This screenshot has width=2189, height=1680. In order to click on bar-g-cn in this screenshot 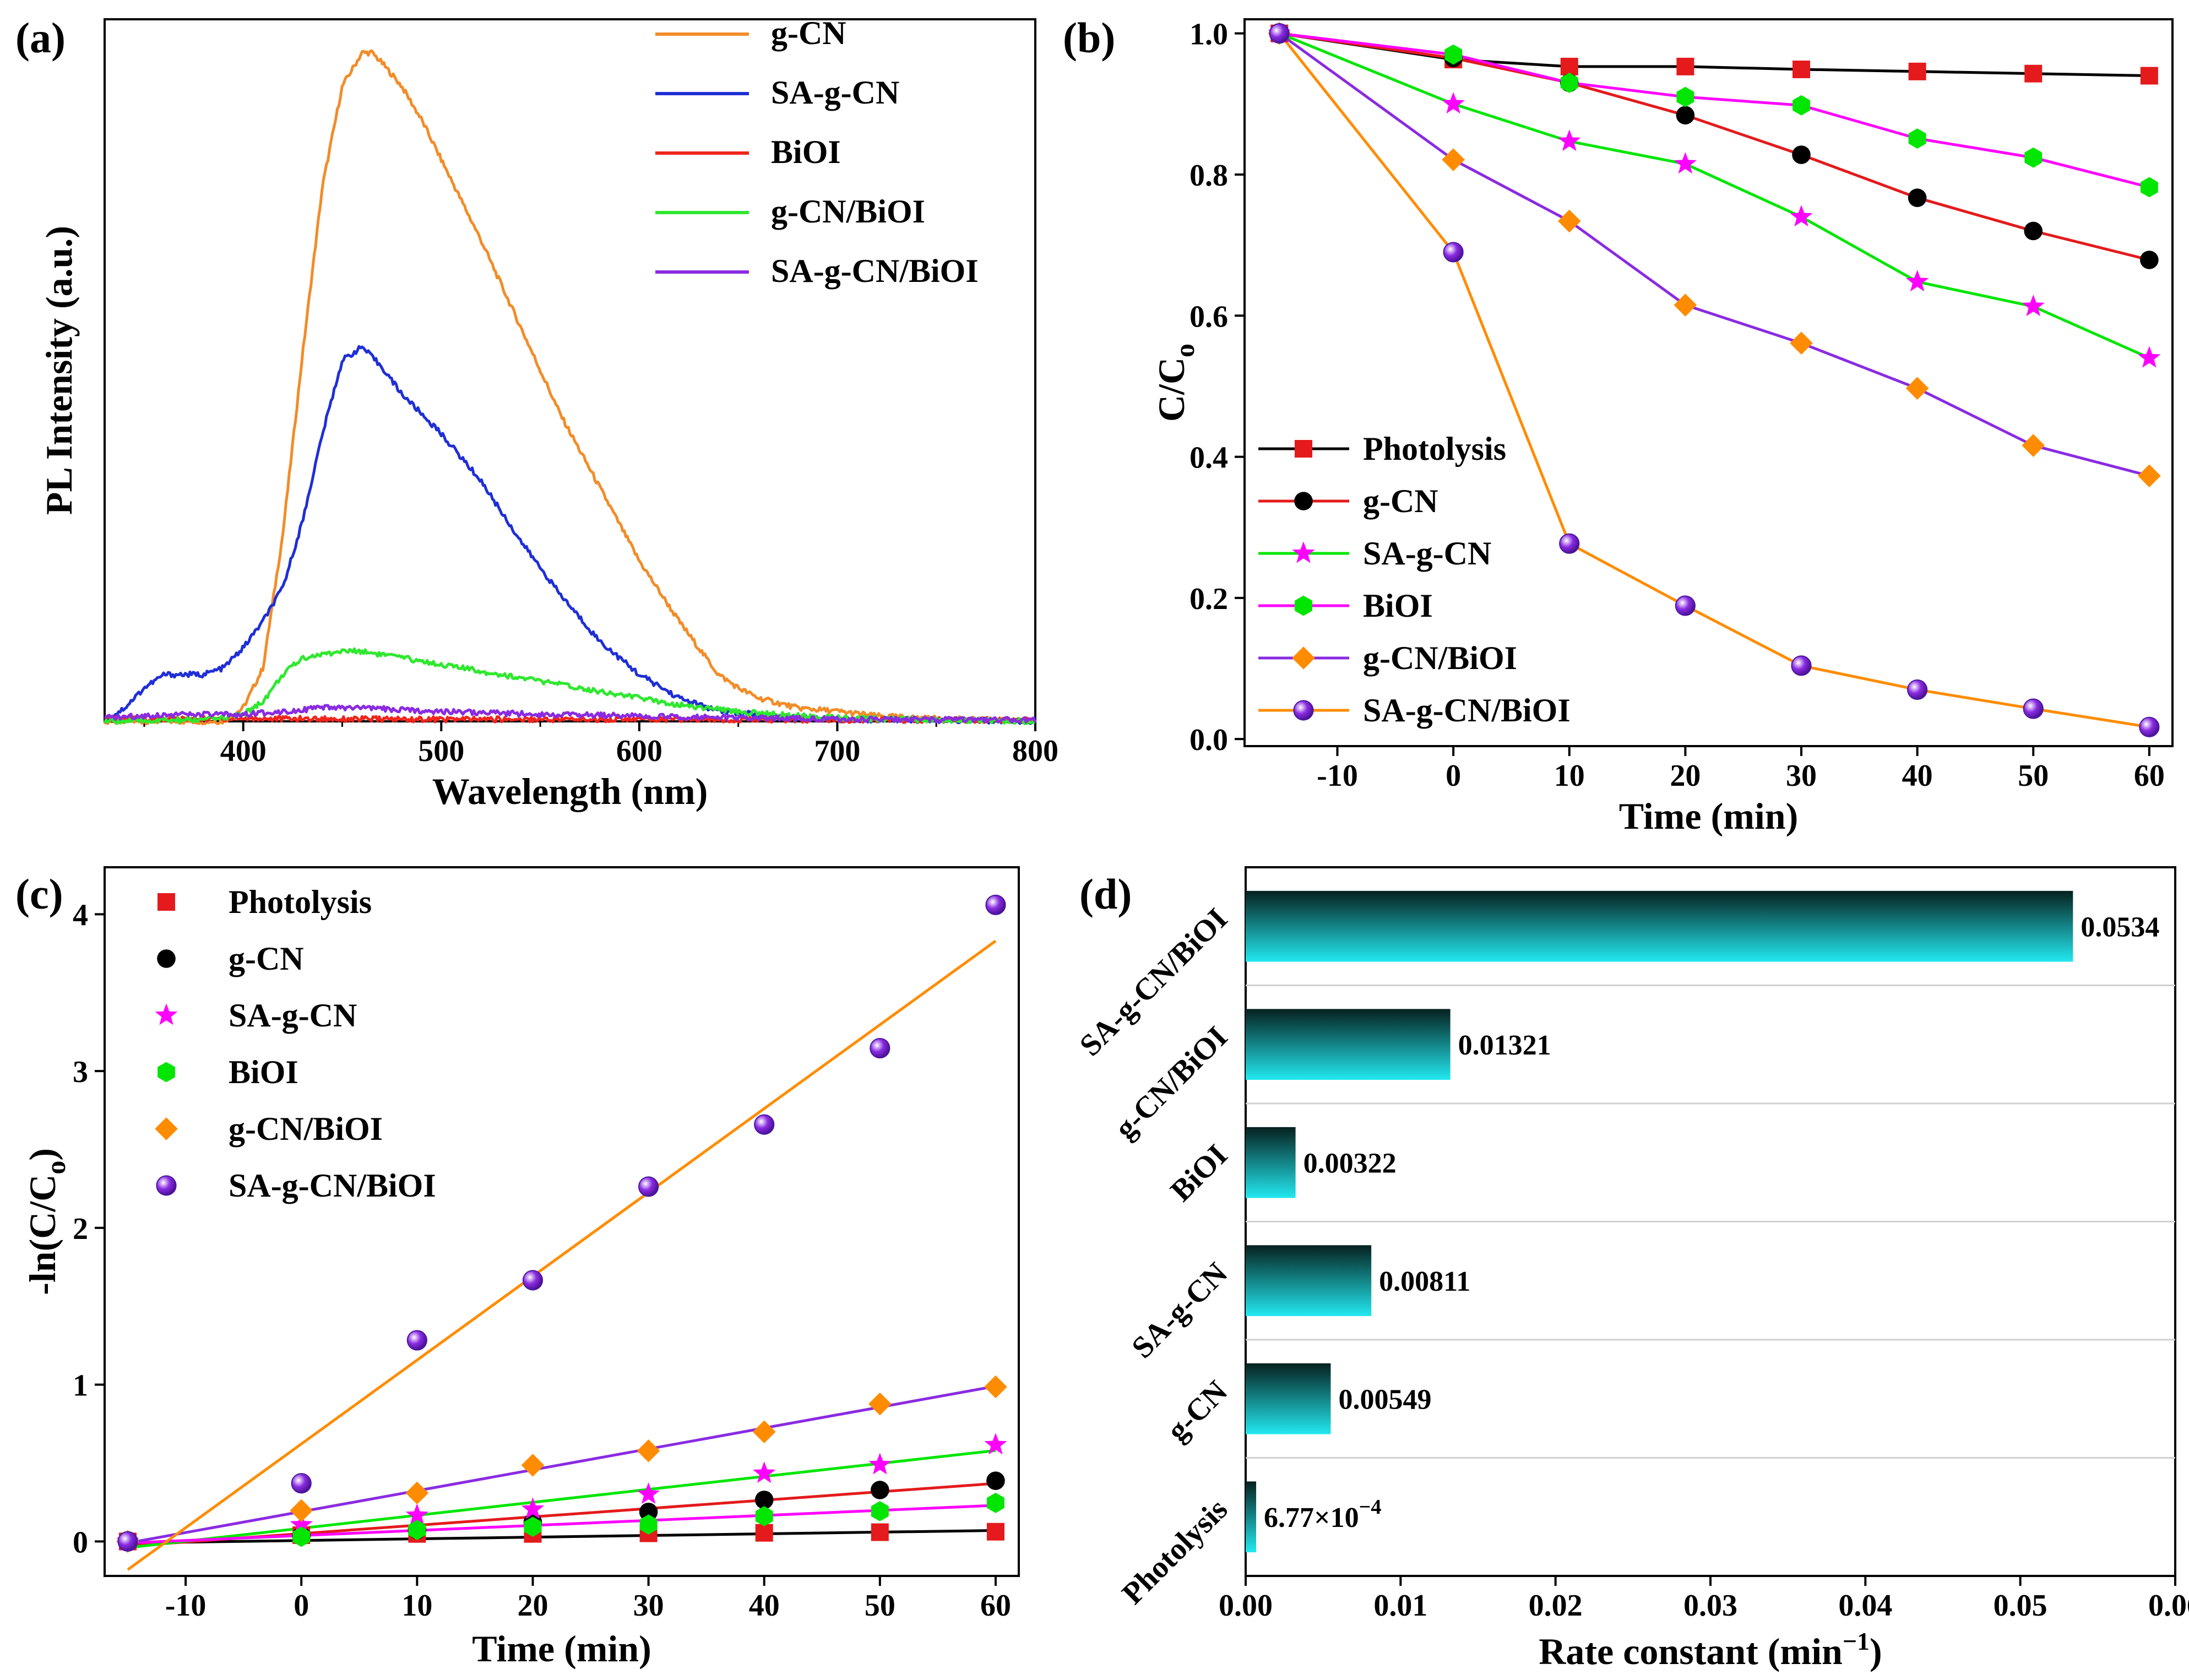, I will do `click(1289, 1399)`.